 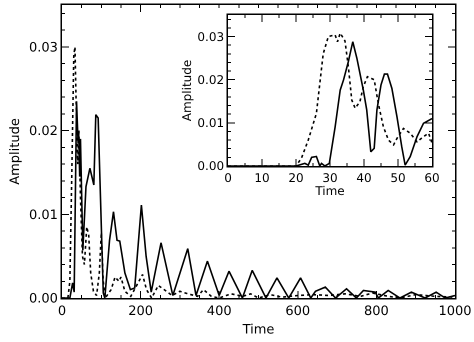 What do you see at coordinates (330, 177) in the screenshot?
I see `x-tick-label: 30` at bounding box center [330, 177].